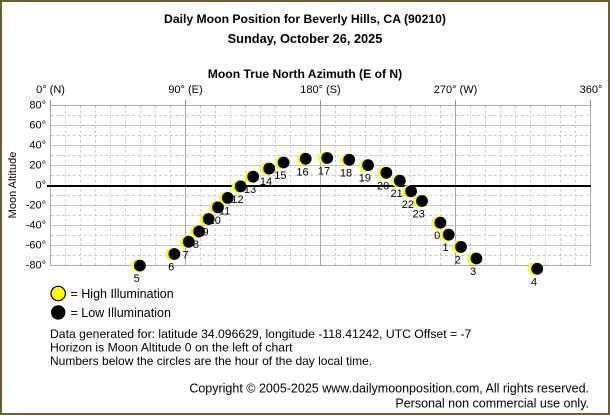  I want to click on svg-text: 5, so click(137, 279).